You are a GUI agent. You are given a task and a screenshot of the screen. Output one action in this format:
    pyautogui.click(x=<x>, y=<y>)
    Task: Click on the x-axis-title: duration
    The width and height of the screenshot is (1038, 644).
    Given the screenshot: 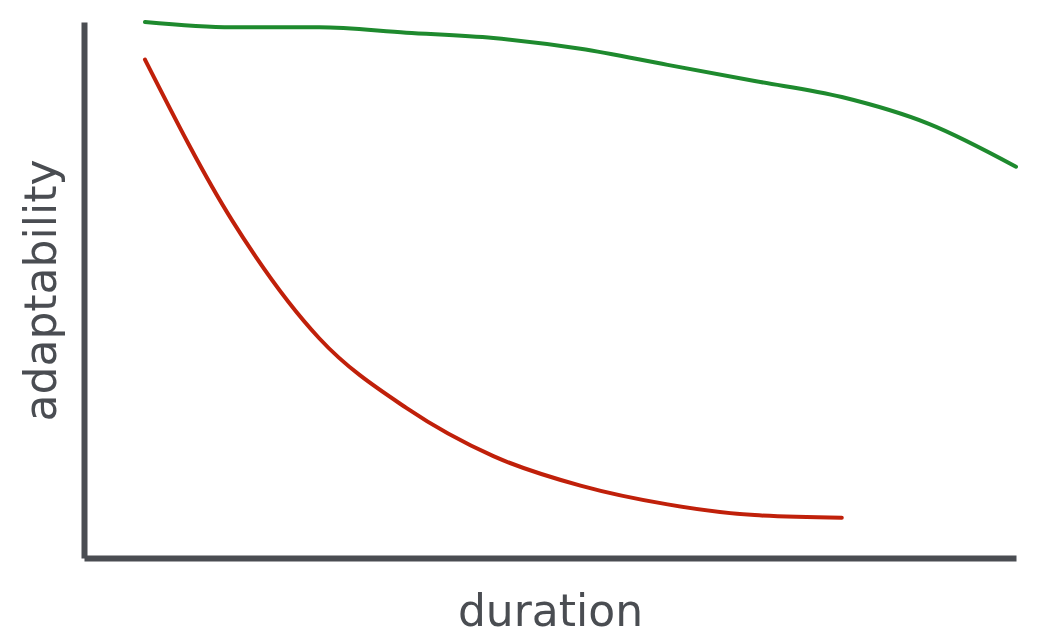 What is the action you would take?
    pyautogui.click(x=550, y=610)
    